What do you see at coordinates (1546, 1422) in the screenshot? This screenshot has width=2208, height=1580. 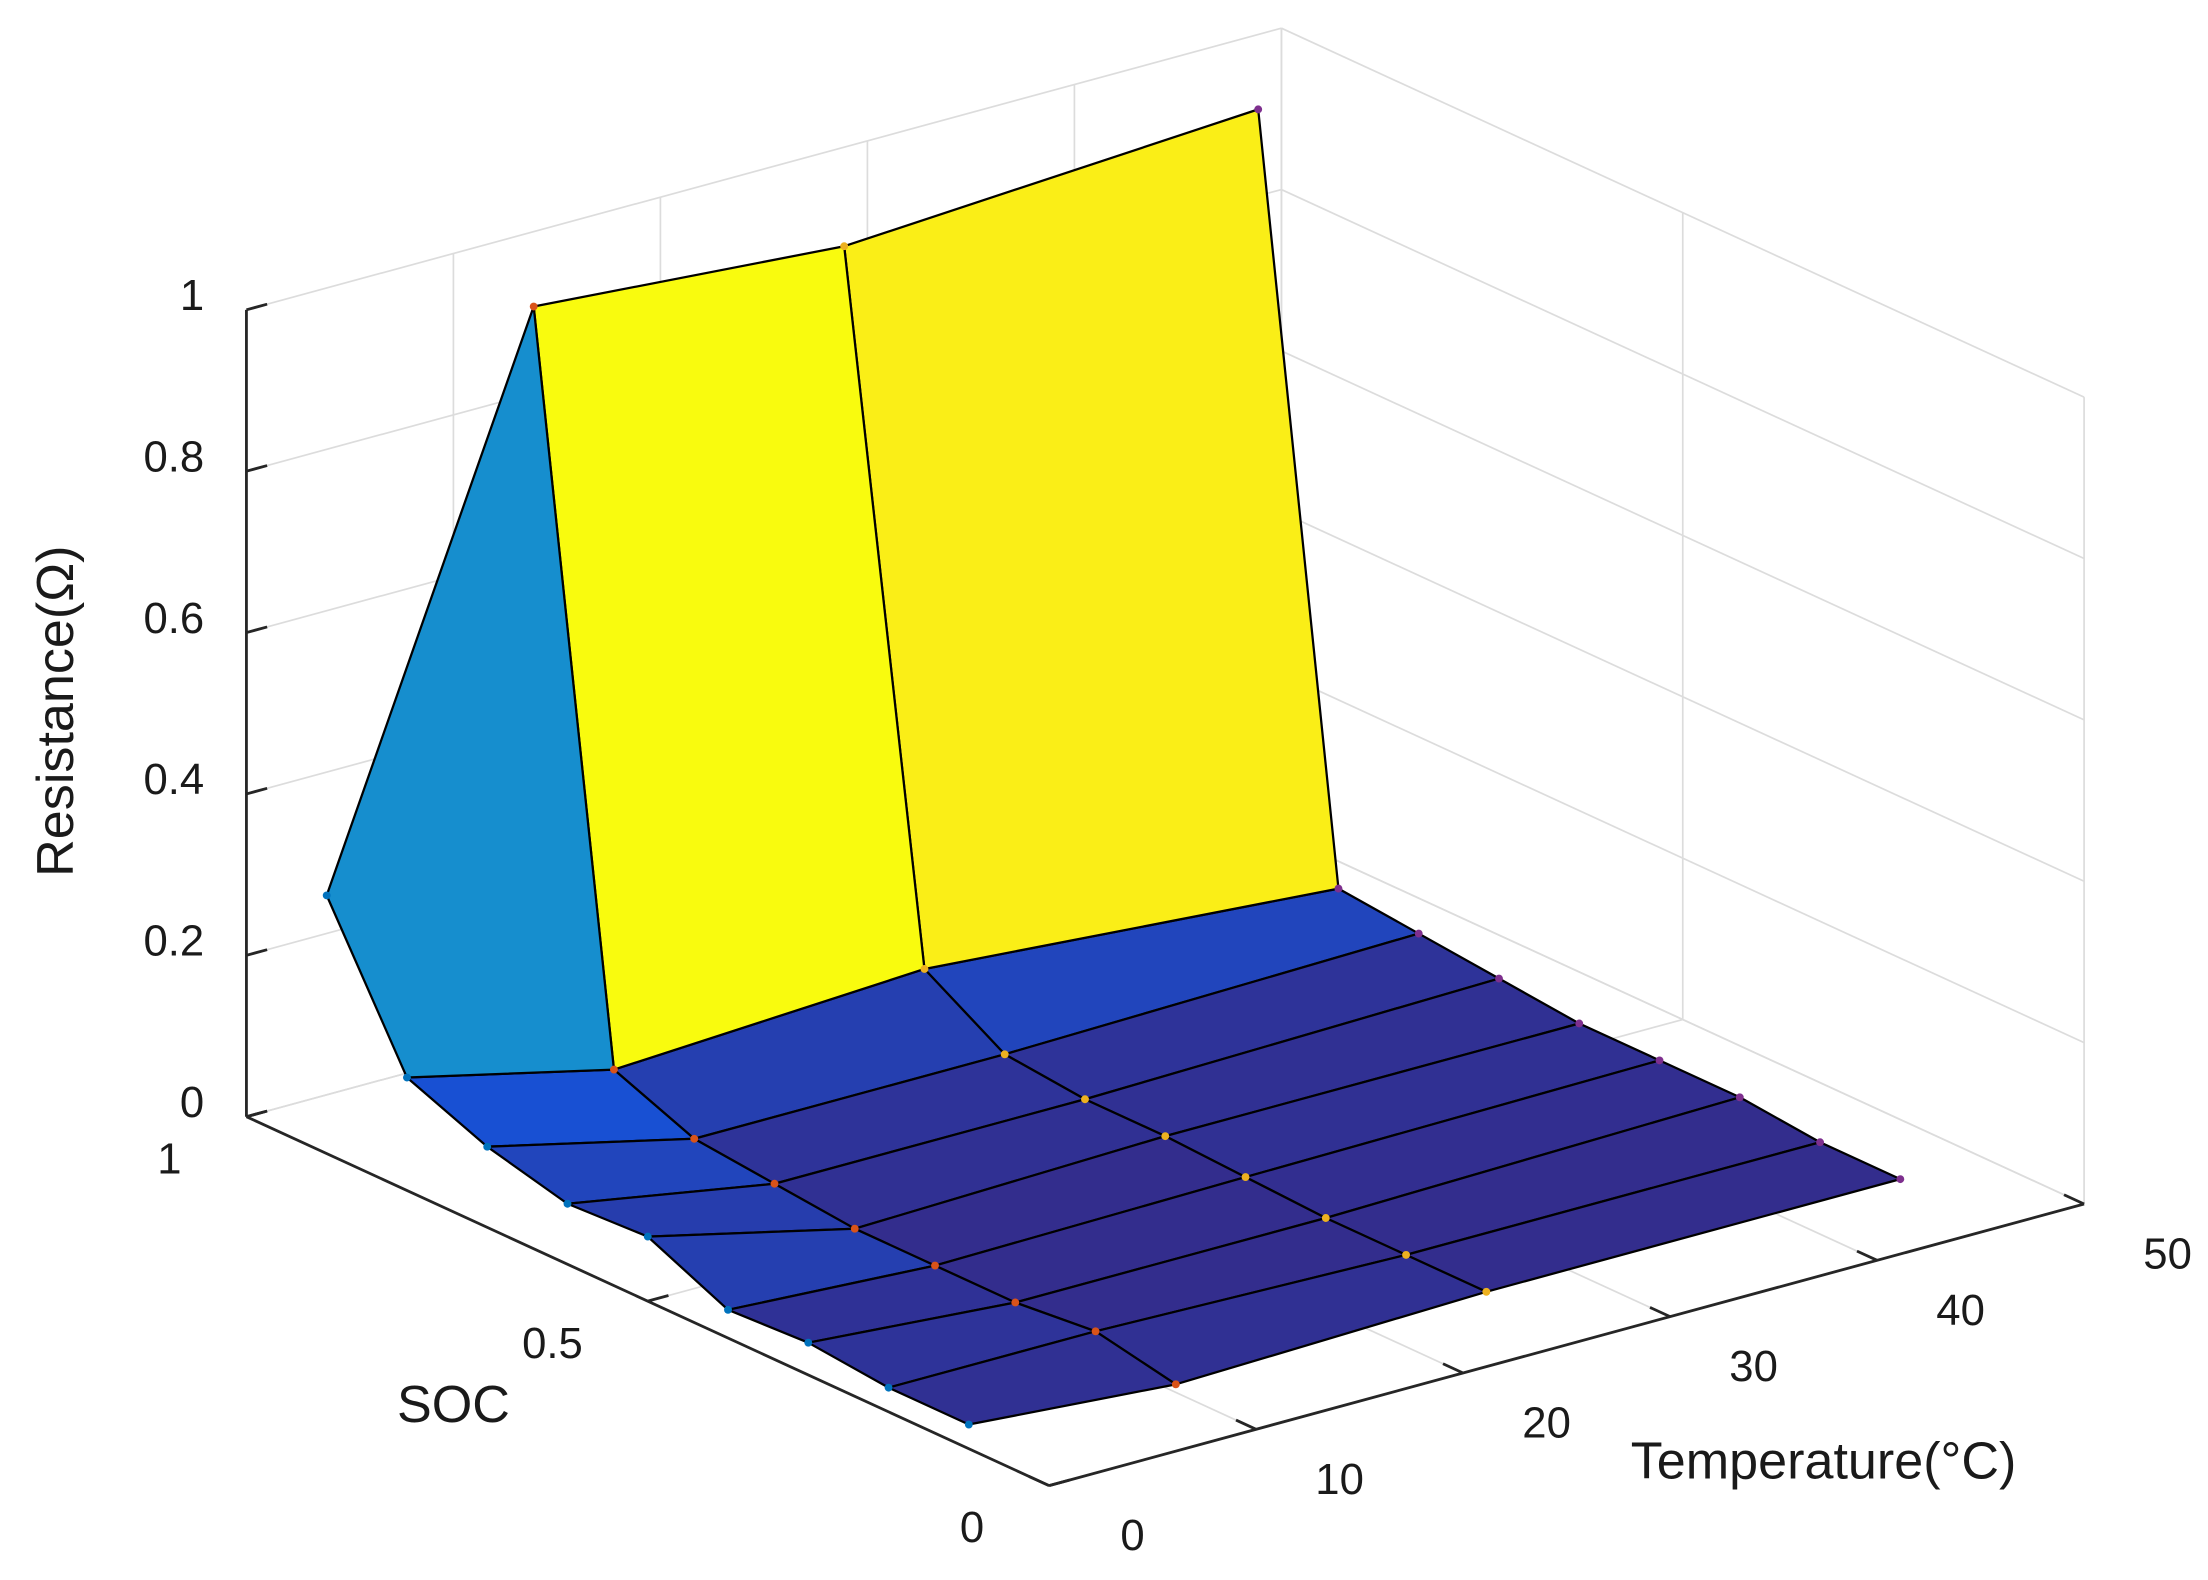 I see `x-tick-label: 20` at bounding box center [1546, 1422].